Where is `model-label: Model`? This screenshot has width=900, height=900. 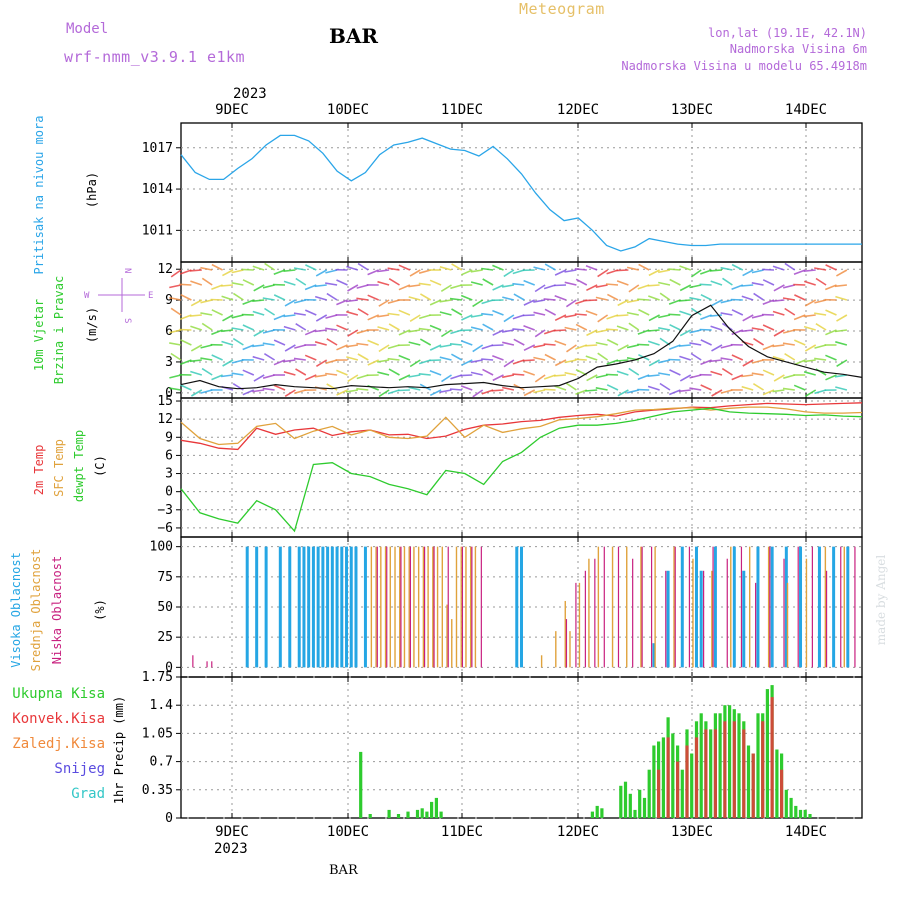 model-label: Model is located at coordinates (87, 29).